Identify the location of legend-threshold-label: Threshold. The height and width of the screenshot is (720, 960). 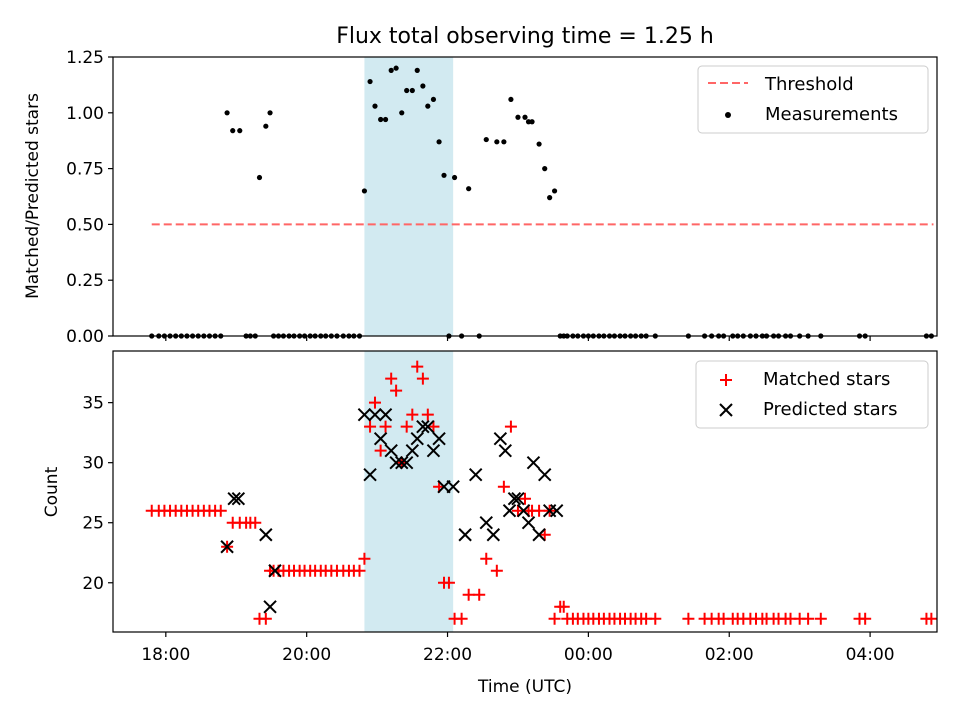
(809, 84).